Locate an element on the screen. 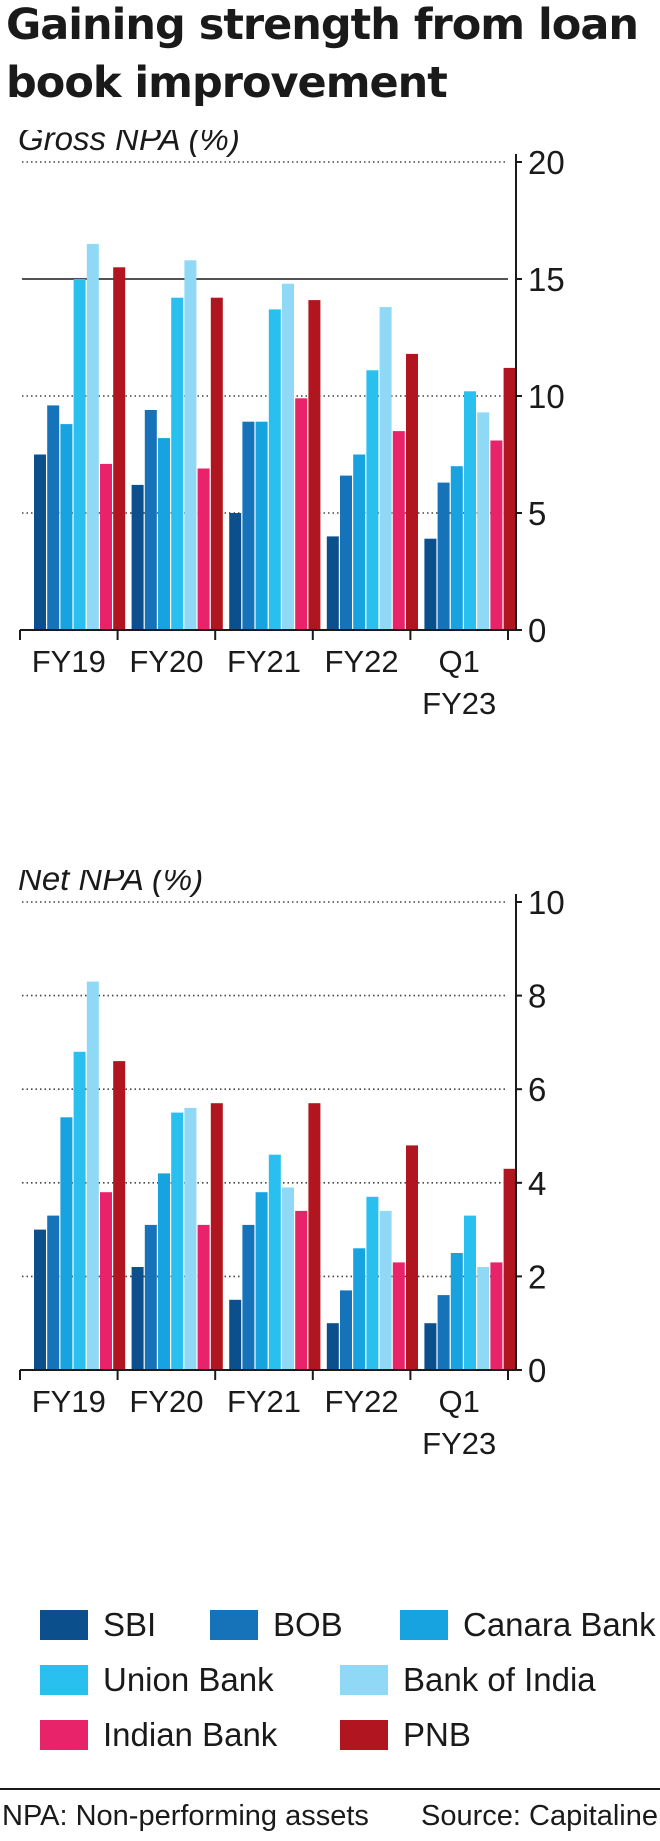 This screenshot has height=1841, width=660. net-npa-bar-bob-fy19 is located at coordinates (53, 1292).